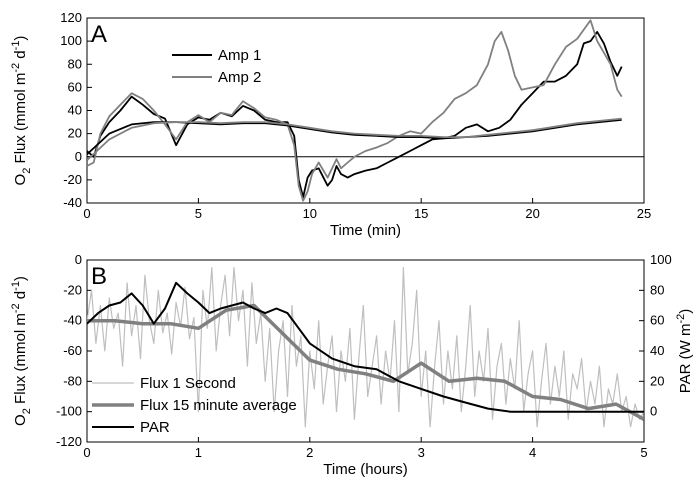 The width and height of the screenshot is (700, 500). I want to click on x-axis-title: Time (min), so click(365, 230).